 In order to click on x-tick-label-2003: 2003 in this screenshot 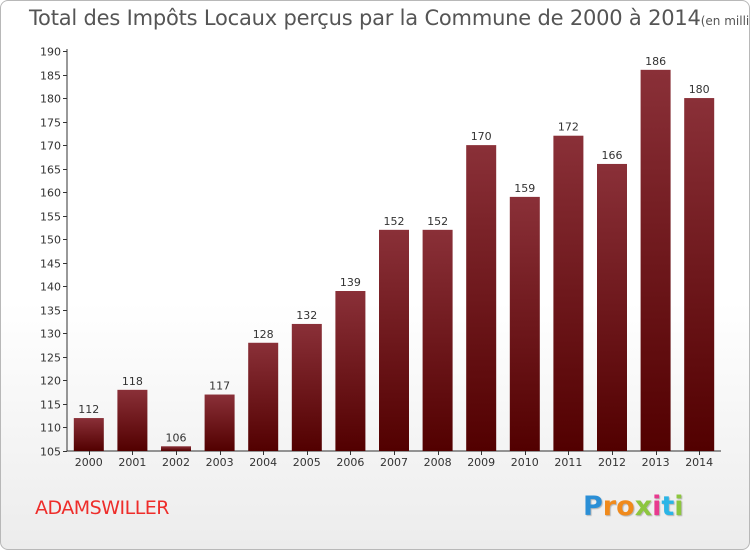, I will do `click(220, 462)`.